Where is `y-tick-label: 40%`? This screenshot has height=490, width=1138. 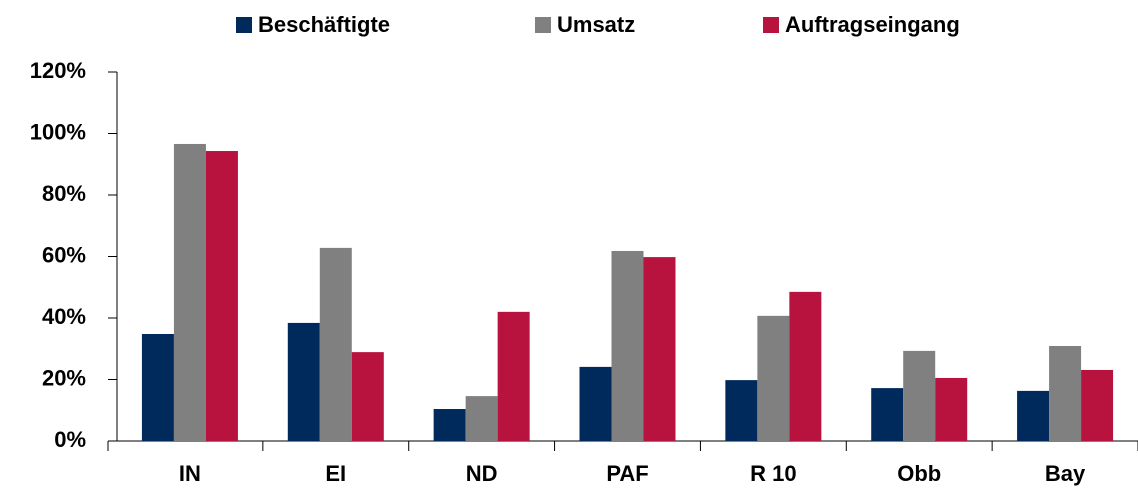 y-tick-label: 40% is located at coordinates (64, 316).